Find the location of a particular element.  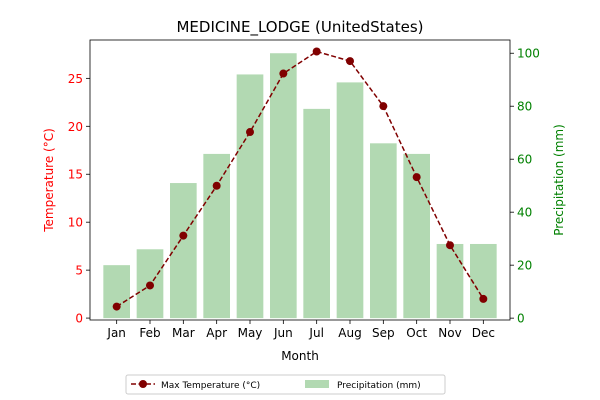

precipitation-bar-aug is located at coordinates (350, 200).